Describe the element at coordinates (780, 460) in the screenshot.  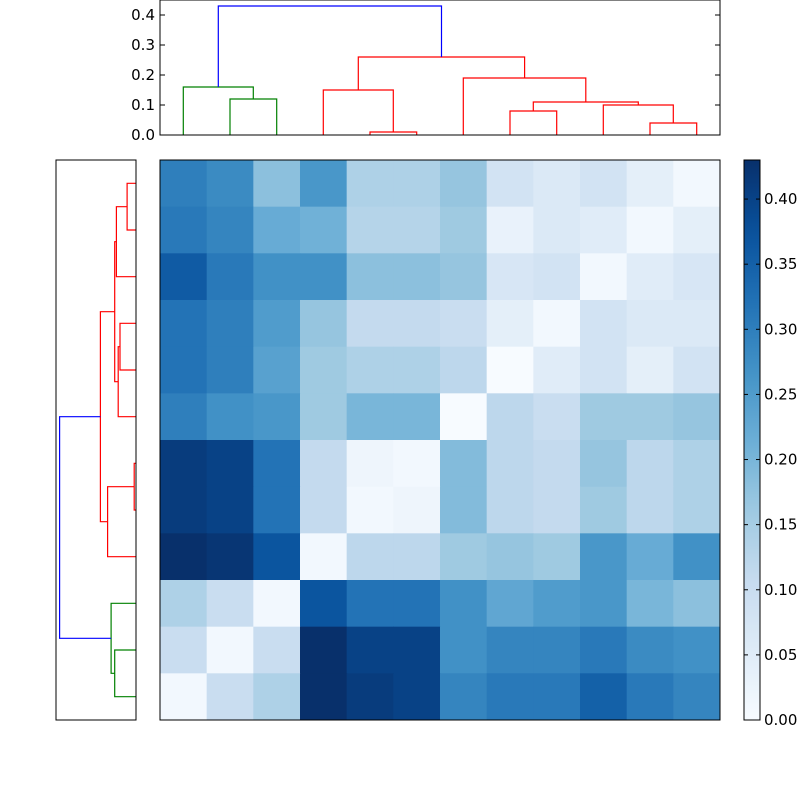
I see `colorbar-tick-label: 0.20` at that location.